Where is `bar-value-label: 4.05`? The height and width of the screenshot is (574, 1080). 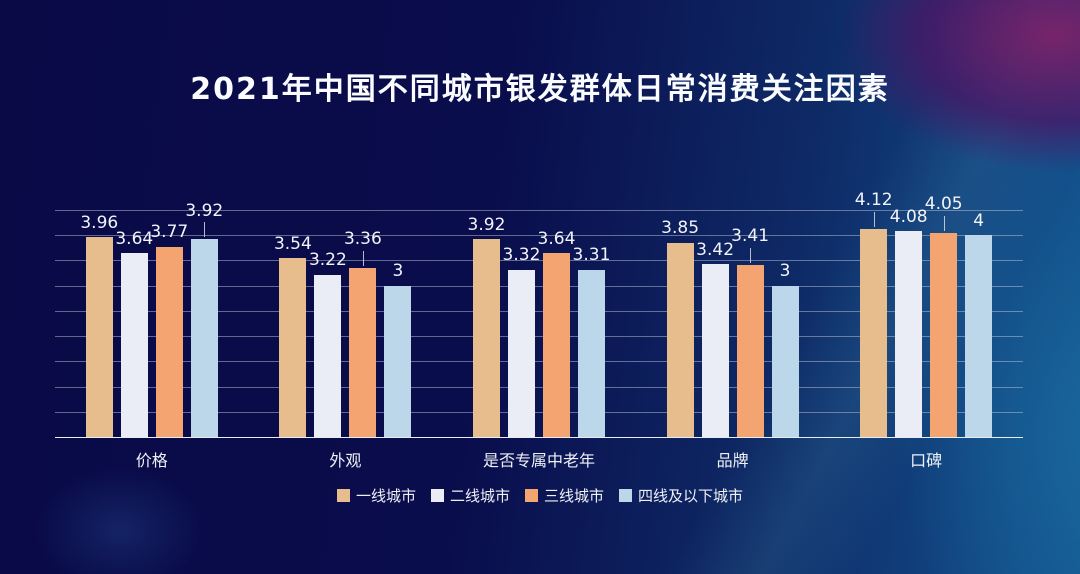 bar-value-label: 4.05 is located at coordinates (943, 204).